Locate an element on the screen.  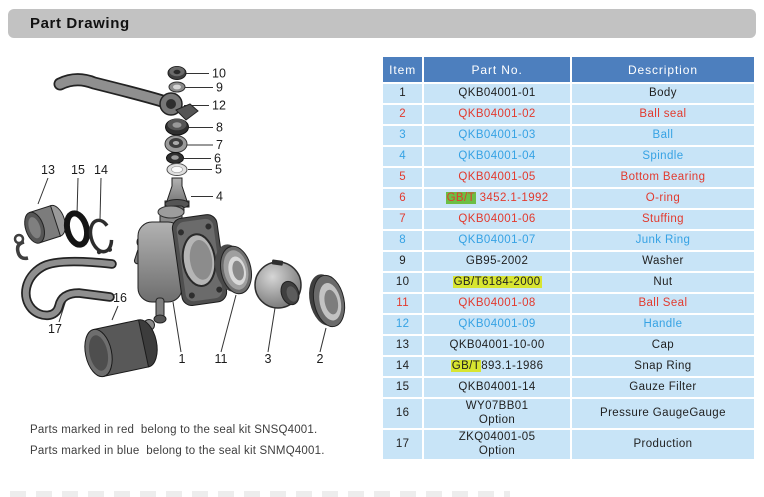
standard-highlight: GB/T6184-2000 is located at coordinates (497, 281).